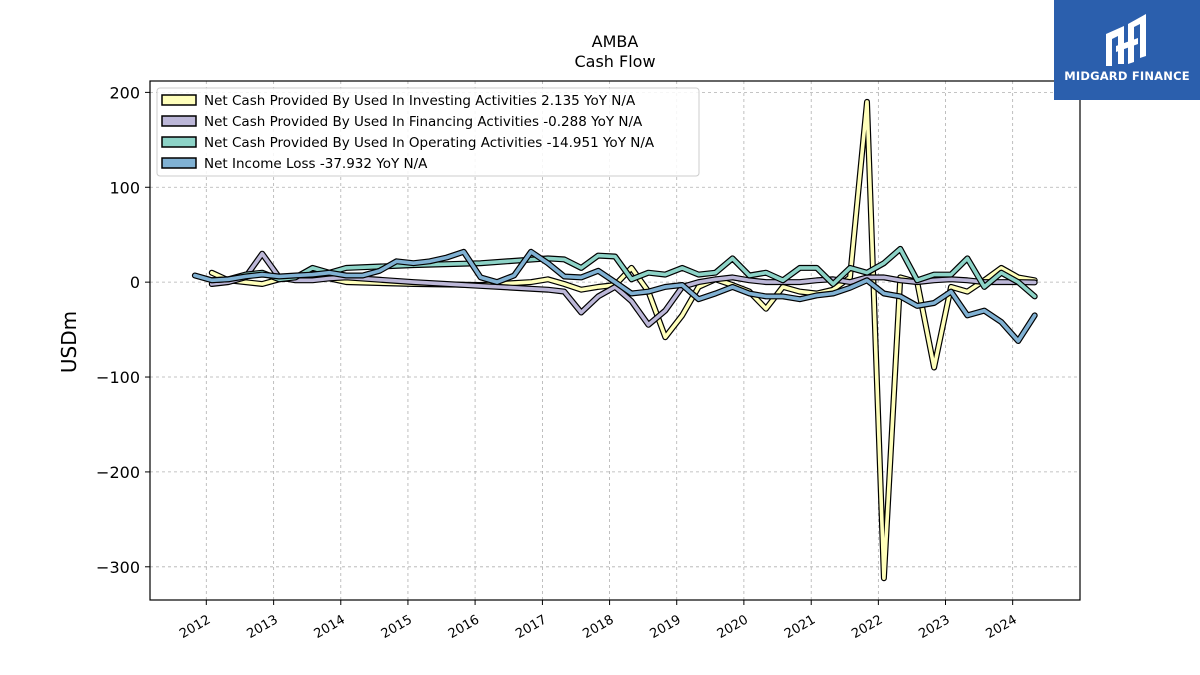 This screenshot has width=1200, height=675. What do you see at coordinates (615, 41) in the screenshot?
I see `chart-title: AMBA` at bounding box center [615, 41].